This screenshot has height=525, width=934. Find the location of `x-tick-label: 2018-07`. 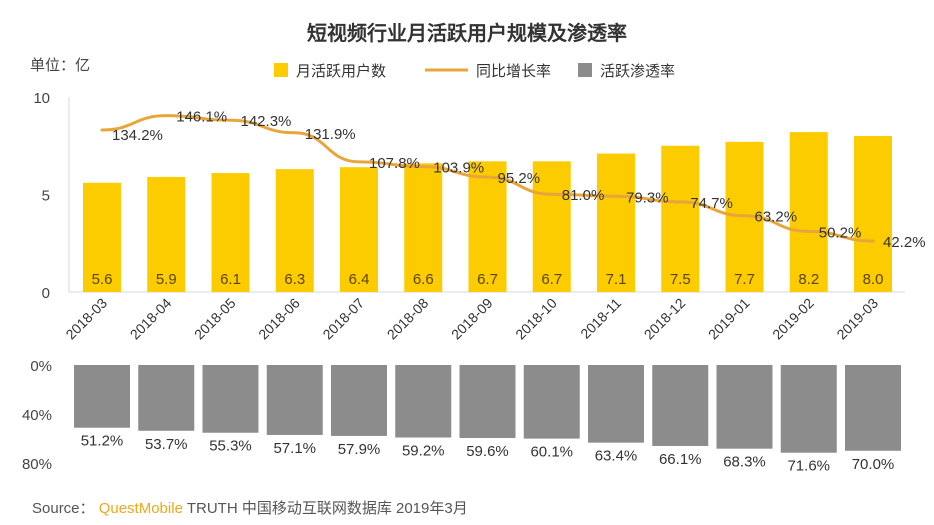

x-tick-label: 2018-07 is located at coordinates (343, 319).